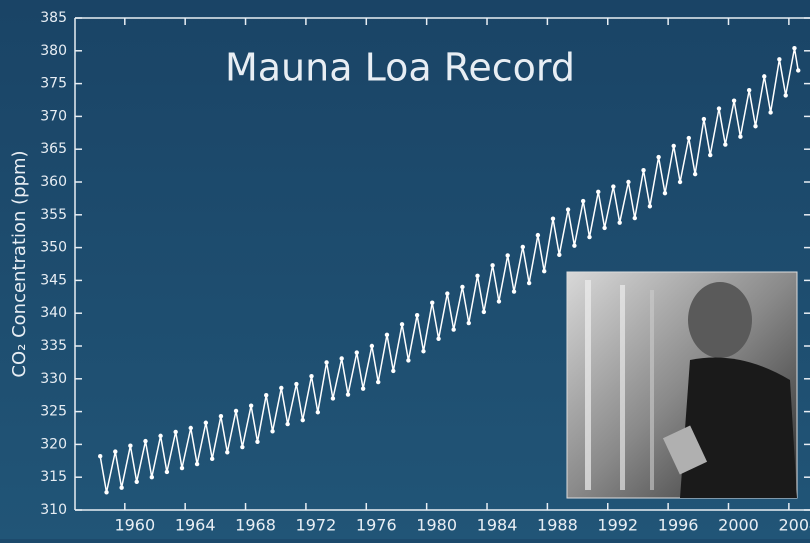  Describe the element at coordinates (255, 525) in the screenshot. I see `x-tick-label: 1968` at that location.